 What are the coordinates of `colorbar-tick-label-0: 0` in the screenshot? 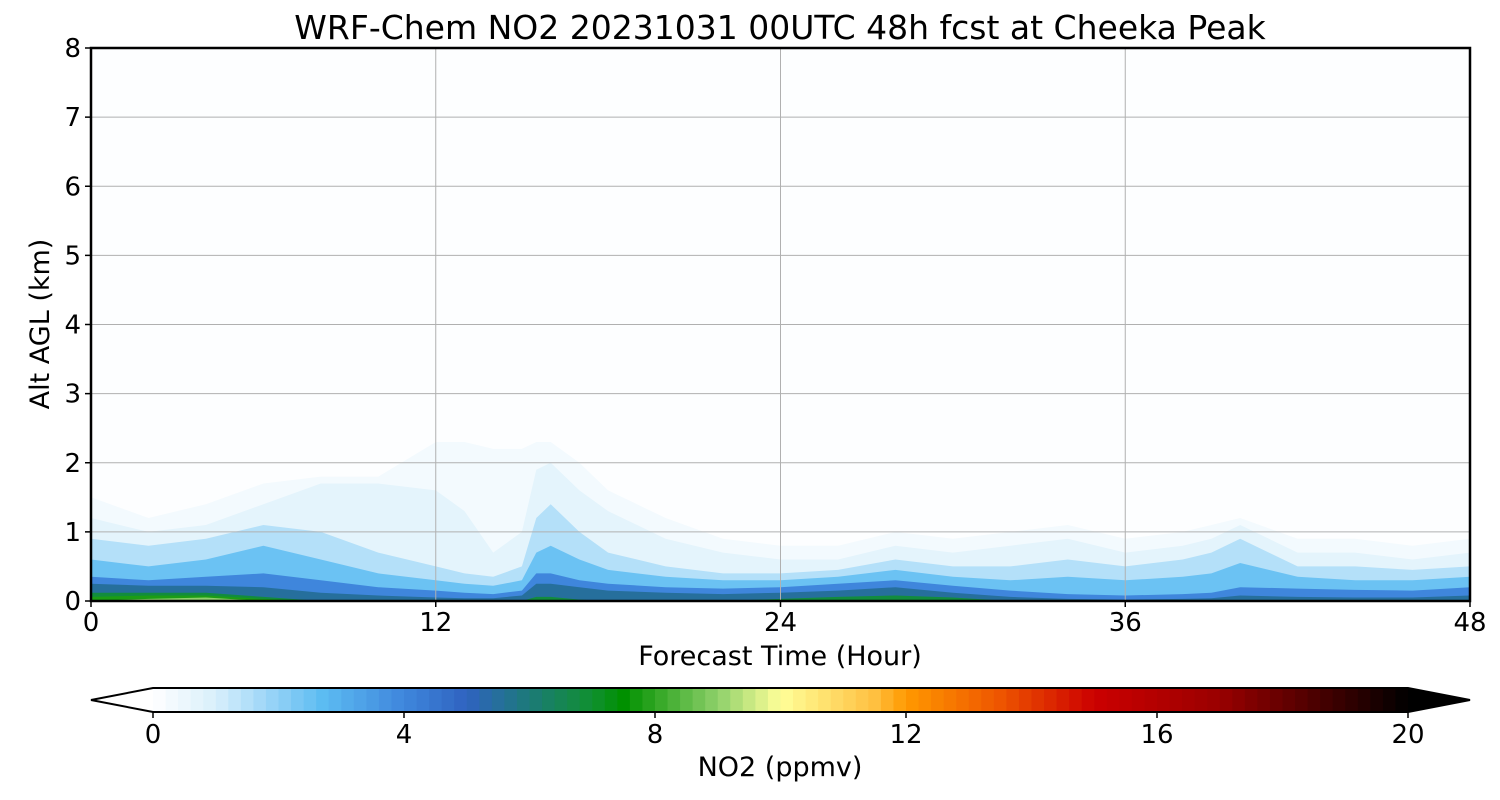 It's located at (153, 735).